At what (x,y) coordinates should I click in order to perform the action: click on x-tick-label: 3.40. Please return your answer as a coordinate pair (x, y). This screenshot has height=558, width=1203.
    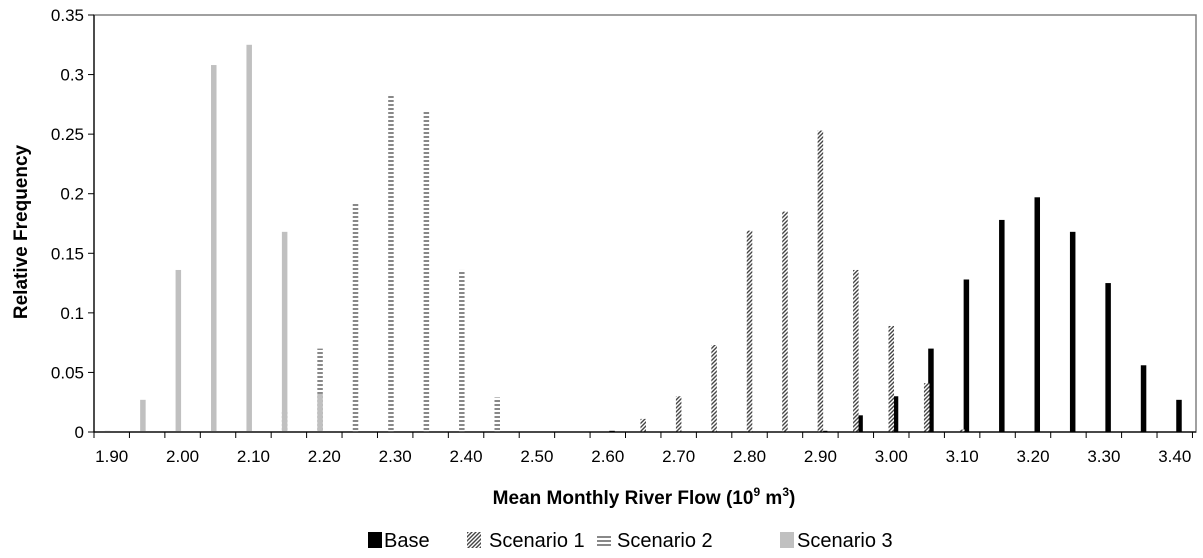
    Looking at the image, I should click on (1174, 456).